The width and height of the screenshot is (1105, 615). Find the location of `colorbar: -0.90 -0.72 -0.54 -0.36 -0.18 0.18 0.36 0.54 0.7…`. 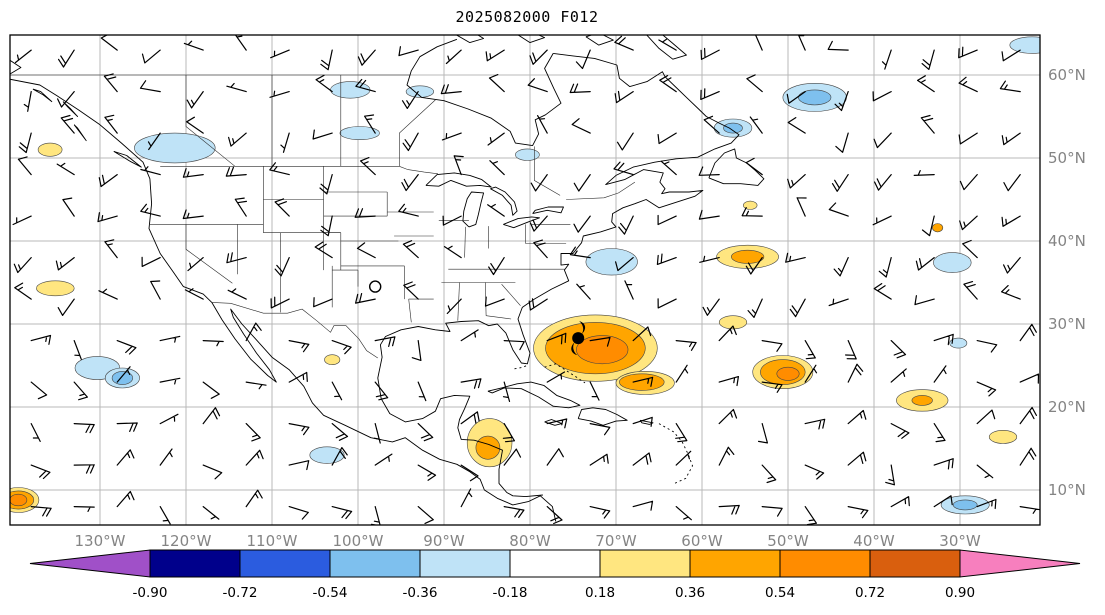

colorbar: -0.90 -0.72 -0.54 -0.36 -0.18 0.18 0.36 0.54 0.7… is located at coordinates (555, 575).